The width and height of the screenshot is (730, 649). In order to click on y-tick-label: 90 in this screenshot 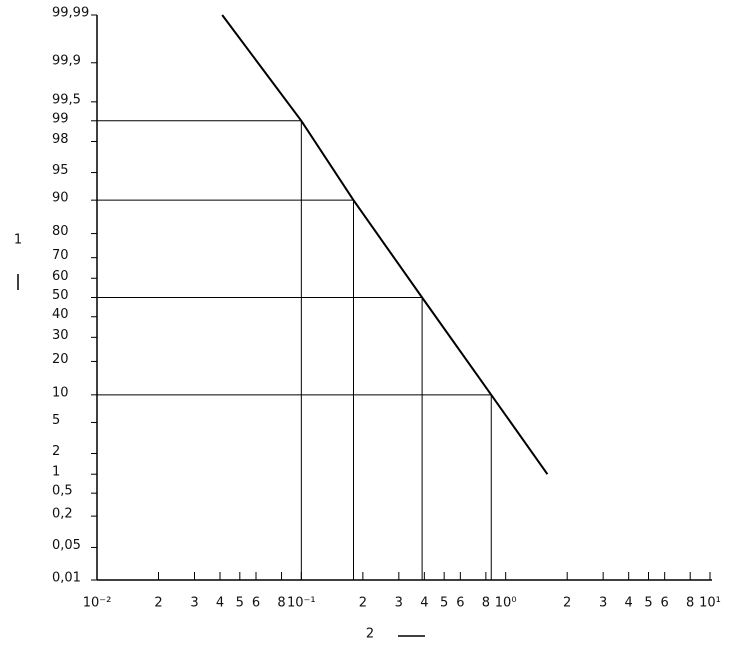, I will do `click(60, 198)`.